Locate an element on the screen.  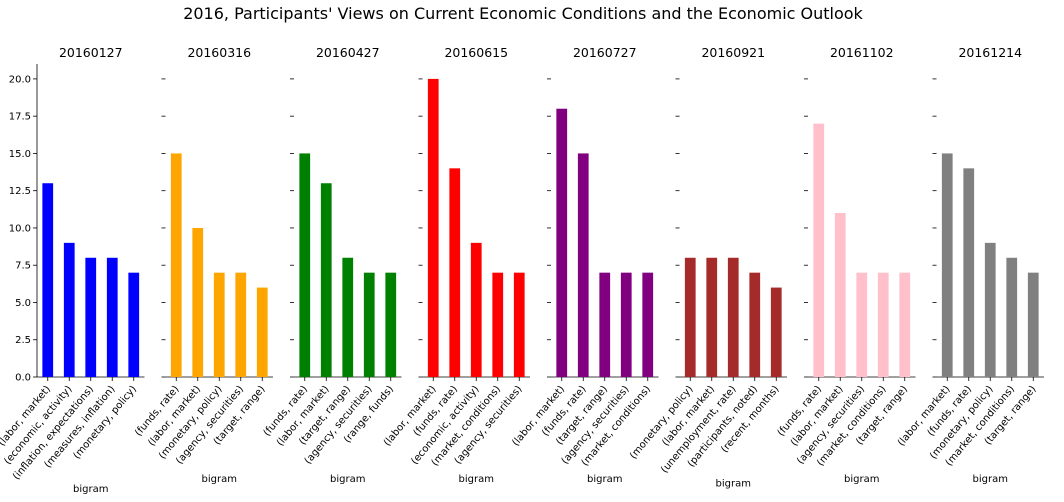
y-tick-label: 17.5 is located at coordinates (20, 117).